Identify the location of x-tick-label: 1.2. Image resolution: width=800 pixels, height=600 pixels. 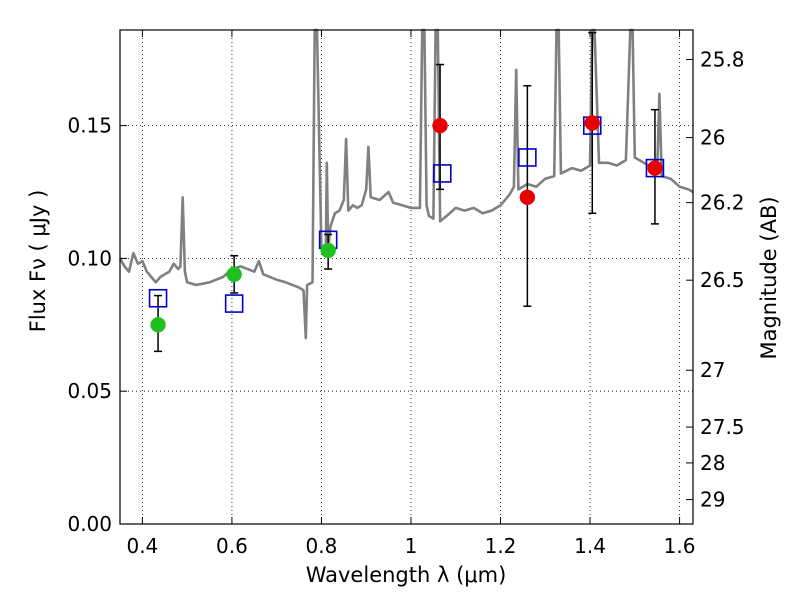
(501, 546).